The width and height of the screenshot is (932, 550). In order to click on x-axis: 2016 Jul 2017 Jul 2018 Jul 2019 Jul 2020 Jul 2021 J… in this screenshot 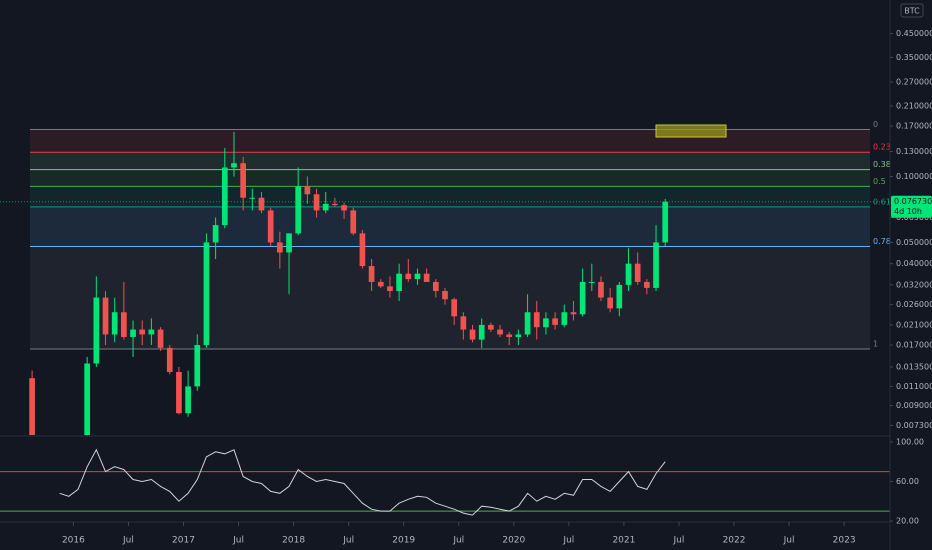, I will do `click(459, 534)`.